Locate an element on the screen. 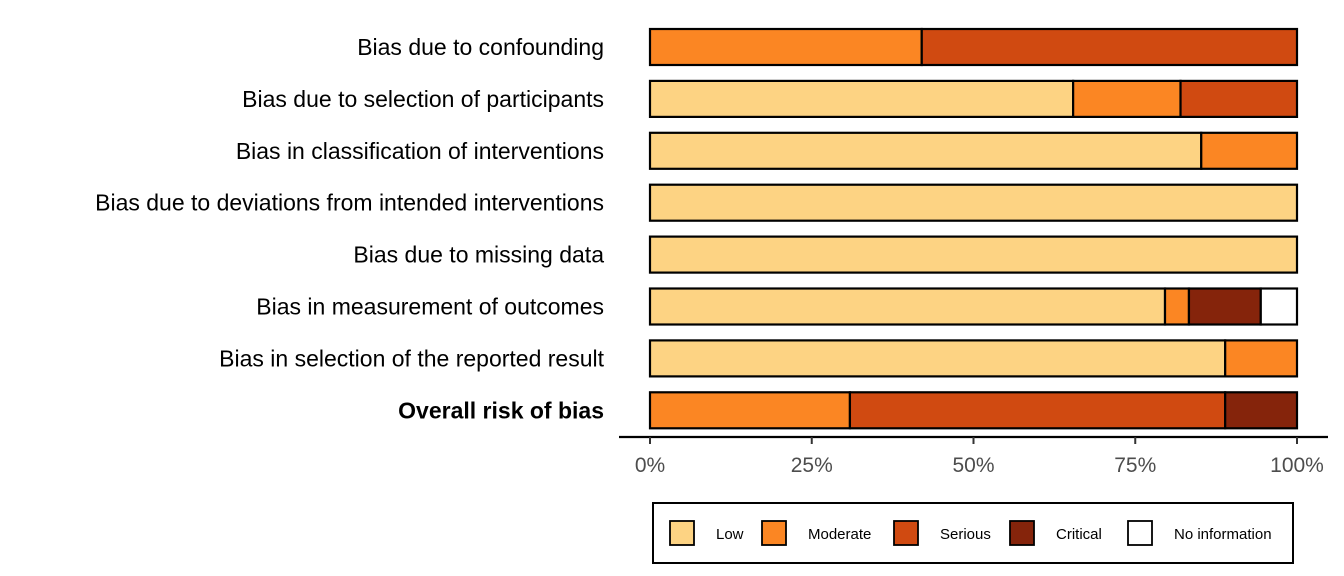  category-label-bias-due-to-missing-data: Bias due to missing data is located at coordinates (478, 255).